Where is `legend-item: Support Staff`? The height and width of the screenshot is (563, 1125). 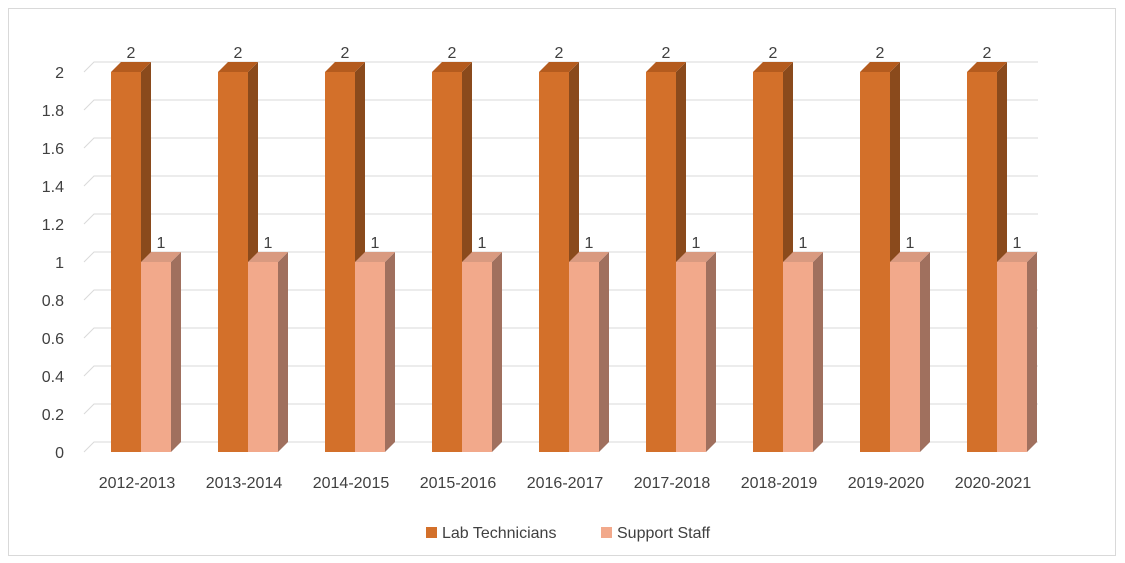 legend-item: Support Staff is located at coordinates (656, 533).